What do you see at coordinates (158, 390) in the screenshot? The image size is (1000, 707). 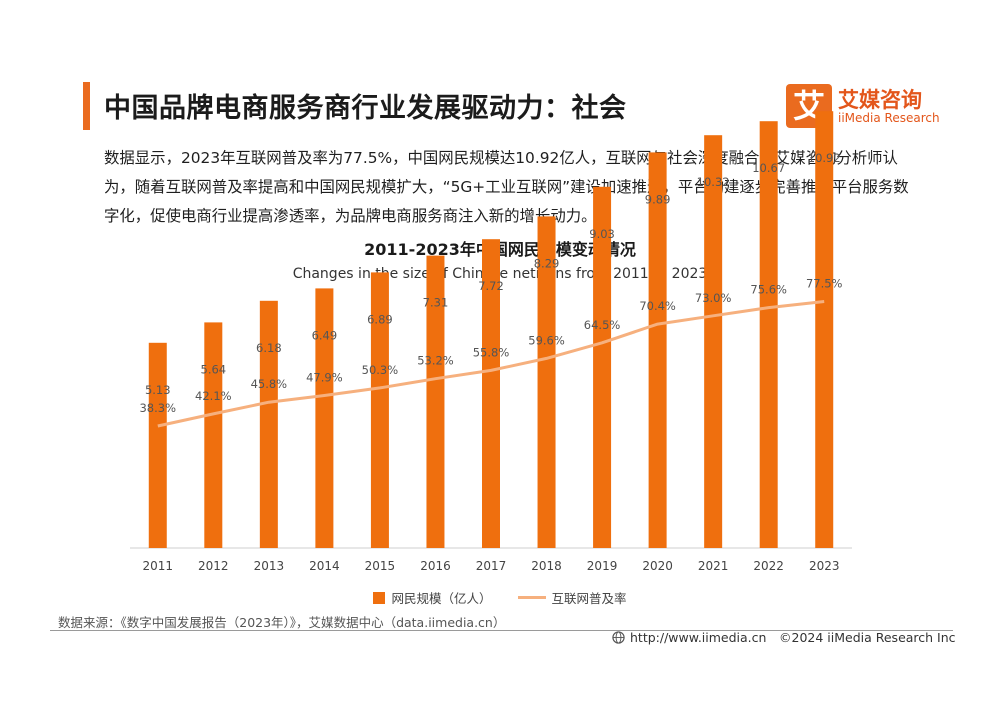 I see `bar-label-2011: 5.13` at bounding box center [158, 390].